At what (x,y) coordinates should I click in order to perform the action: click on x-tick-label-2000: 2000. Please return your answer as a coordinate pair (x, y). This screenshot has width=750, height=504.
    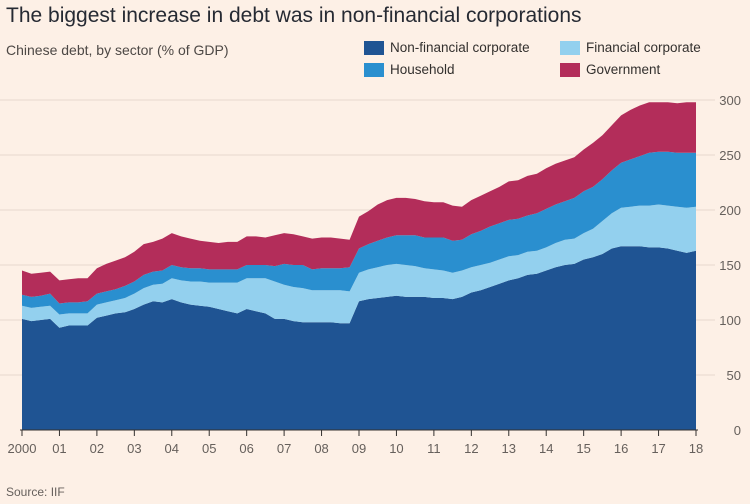
    Looking at the image, I should click on (22, 448).